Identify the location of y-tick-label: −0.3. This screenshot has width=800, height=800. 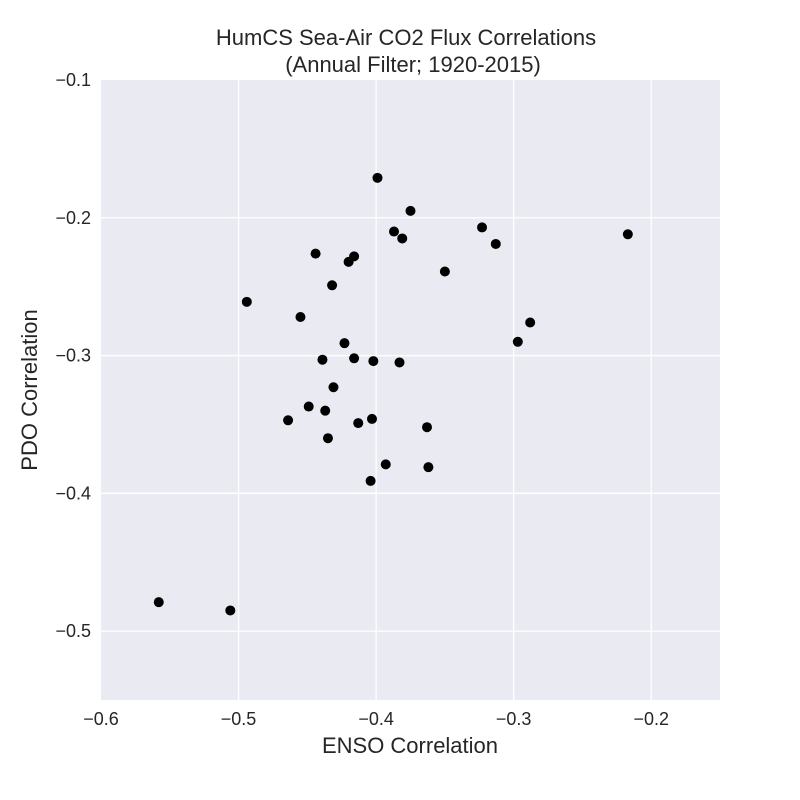
(73, 356).